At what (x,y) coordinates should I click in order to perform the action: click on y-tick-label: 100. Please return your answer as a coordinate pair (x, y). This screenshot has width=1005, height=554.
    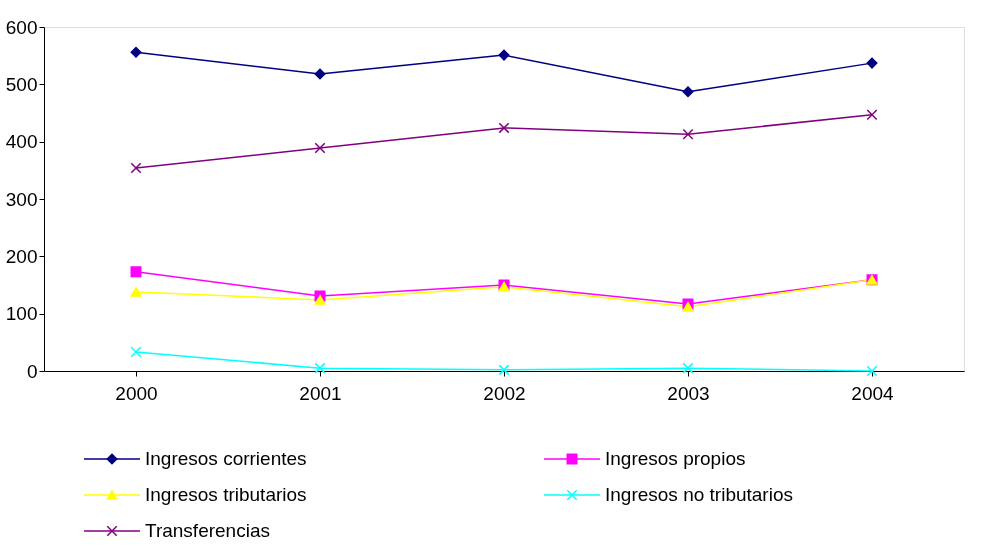
    Looking at the image, I should click on (21, 314).